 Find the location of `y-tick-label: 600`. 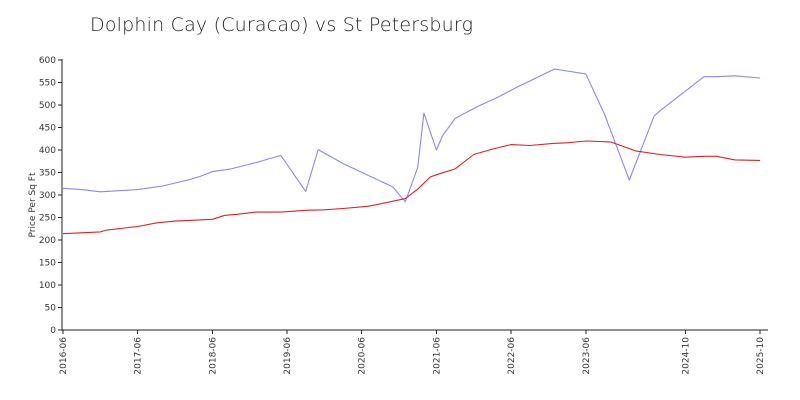

y-tick-label: 600 is located at coordinates (47, 61).